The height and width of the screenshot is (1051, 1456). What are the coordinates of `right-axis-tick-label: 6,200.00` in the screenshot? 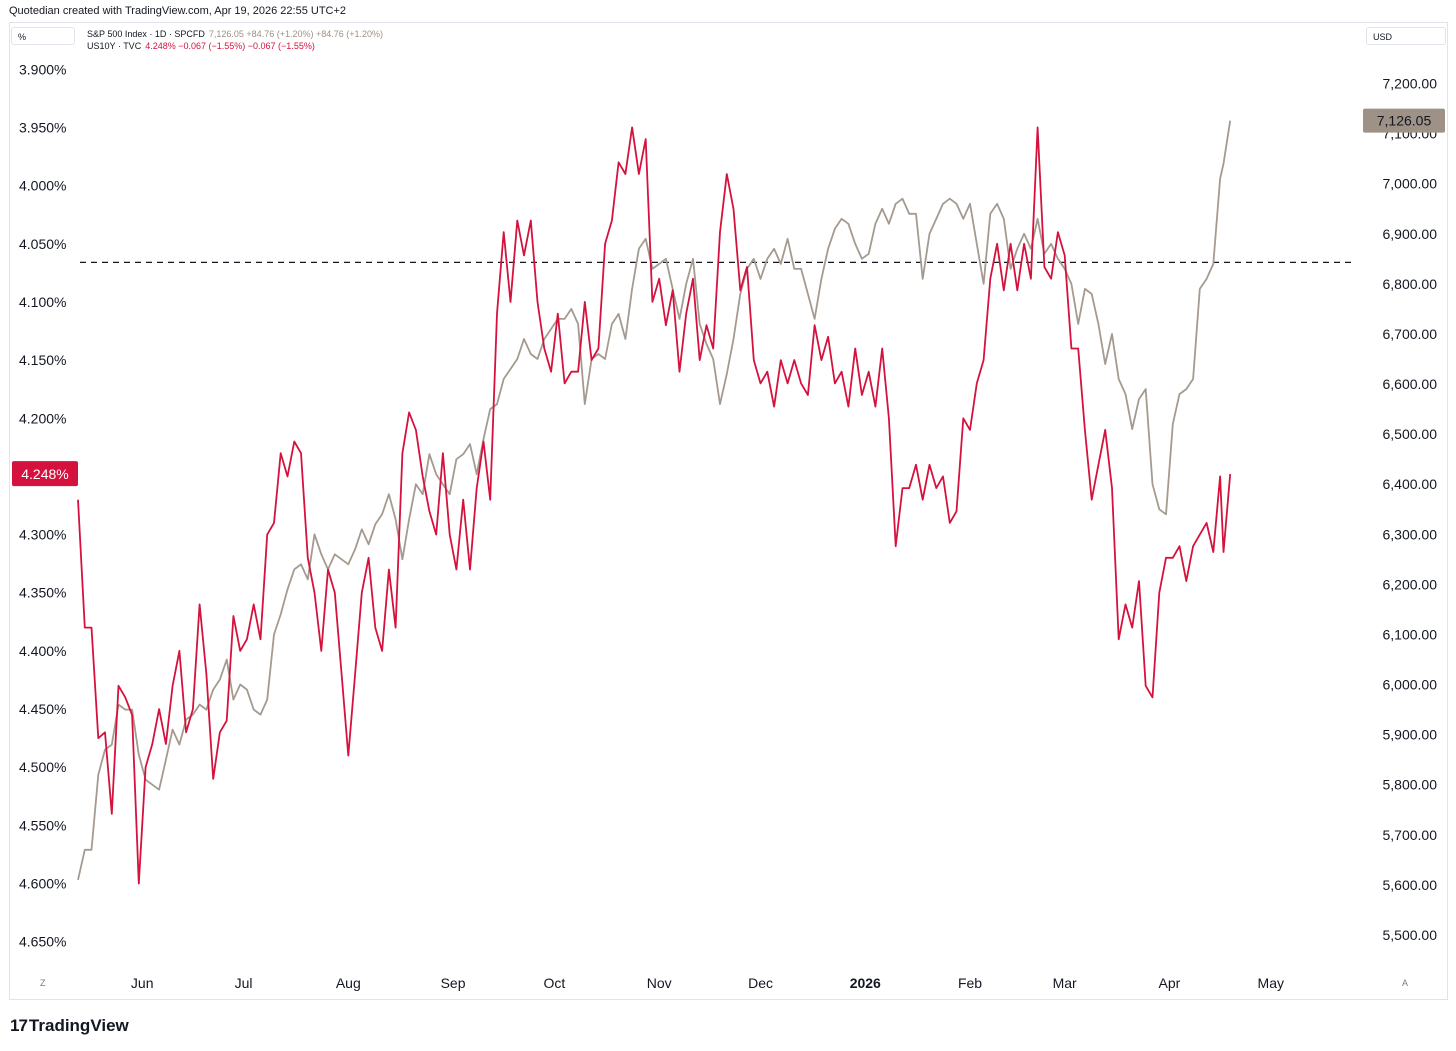 It's located at (1410, 584).